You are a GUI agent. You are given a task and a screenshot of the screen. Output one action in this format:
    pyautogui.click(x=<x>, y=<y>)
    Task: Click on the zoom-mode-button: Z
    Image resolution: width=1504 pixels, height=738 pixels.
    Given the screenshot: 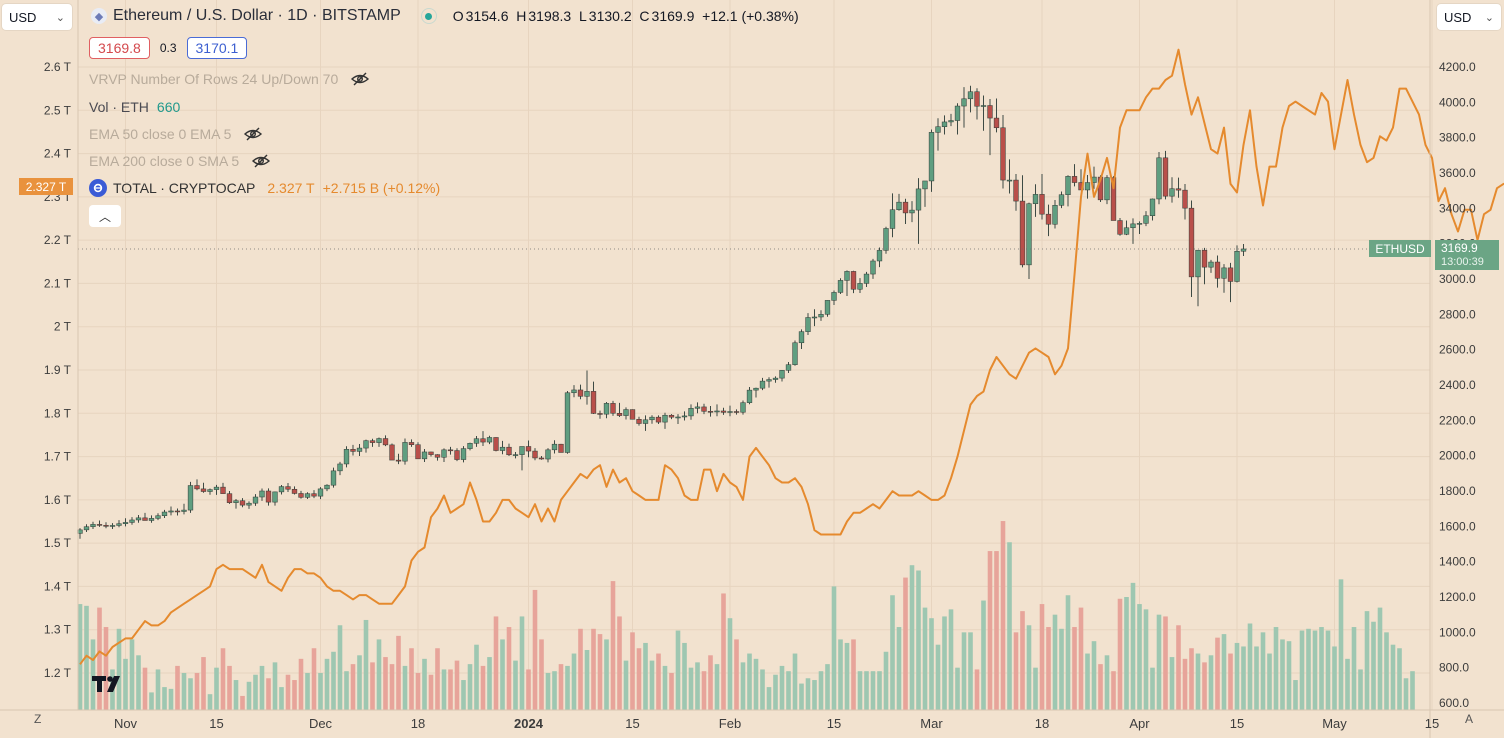 What is the action you would take?
    pyautogui.click(x=38, y=719)
    